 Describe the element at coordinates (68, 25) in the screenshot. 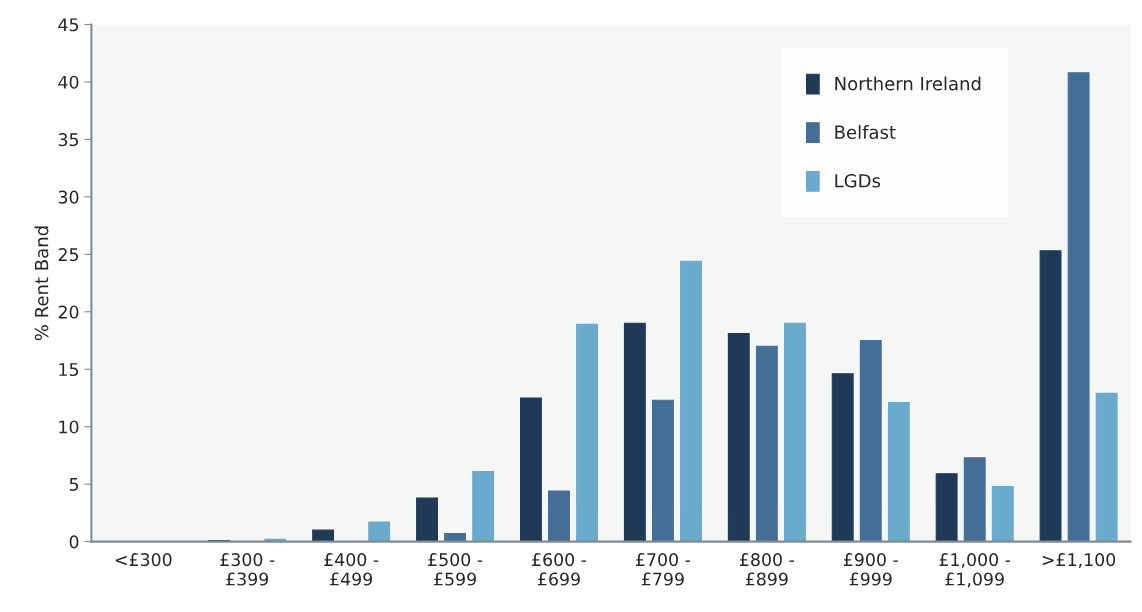

I see `y-tick-label: 45` at that location.